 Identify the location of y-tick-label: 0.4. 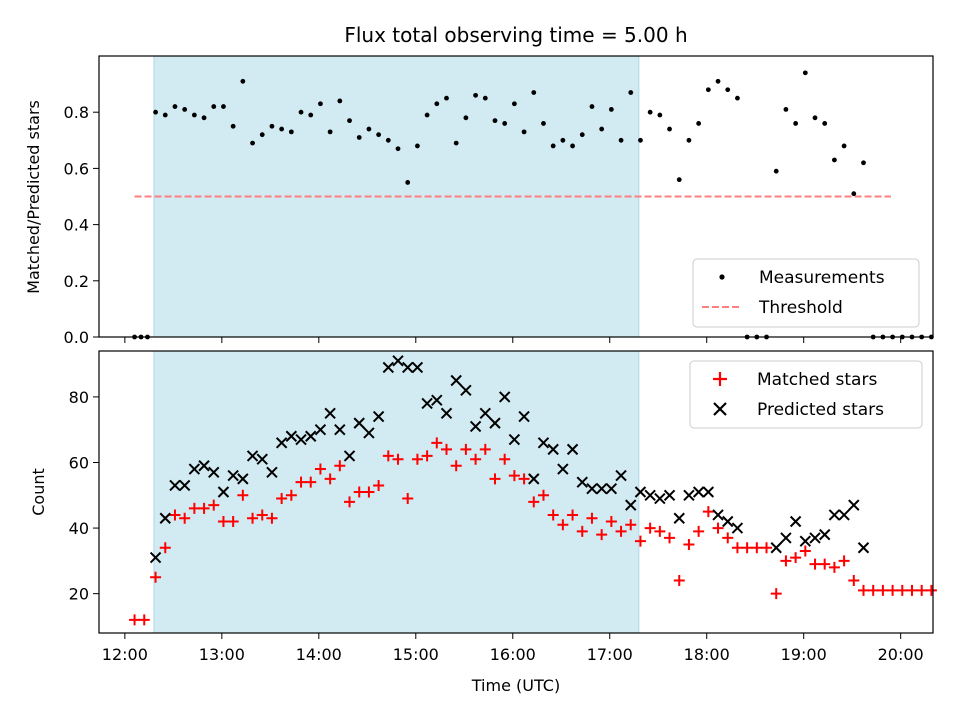
(76, 225).